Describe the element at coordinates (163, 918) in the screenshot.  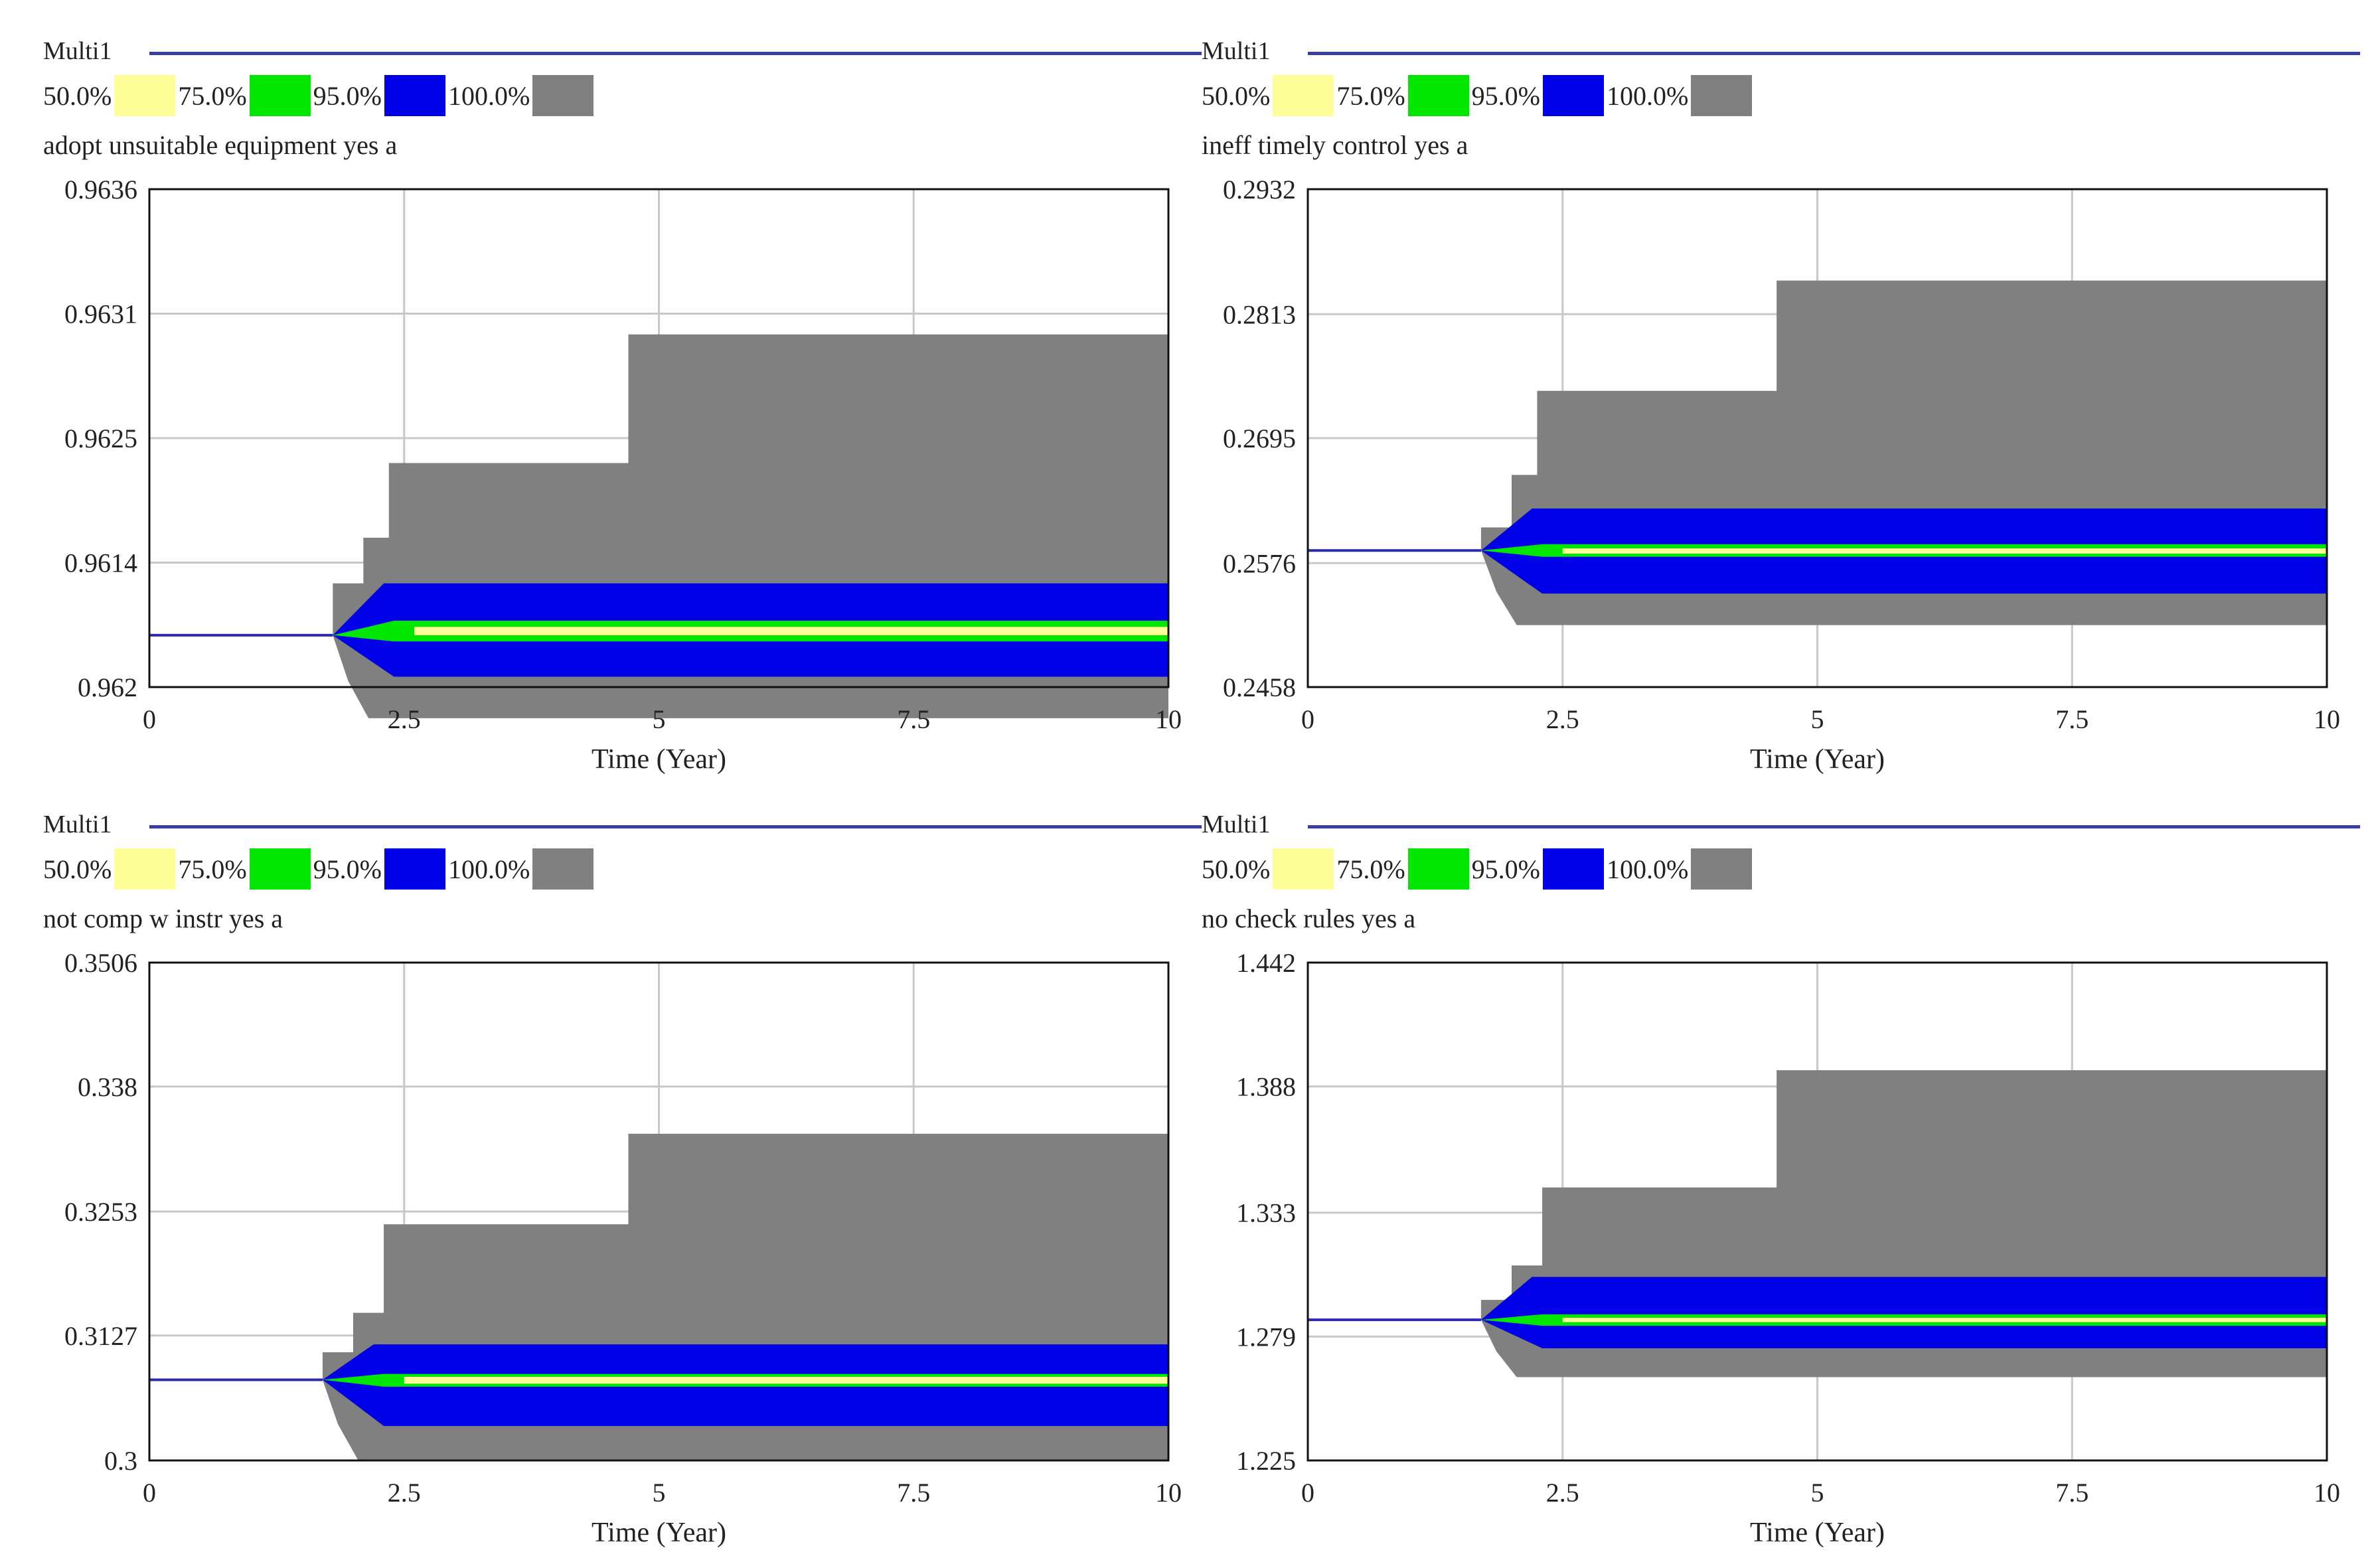
I see `variable-title: not comp w instr yes a` at that location.